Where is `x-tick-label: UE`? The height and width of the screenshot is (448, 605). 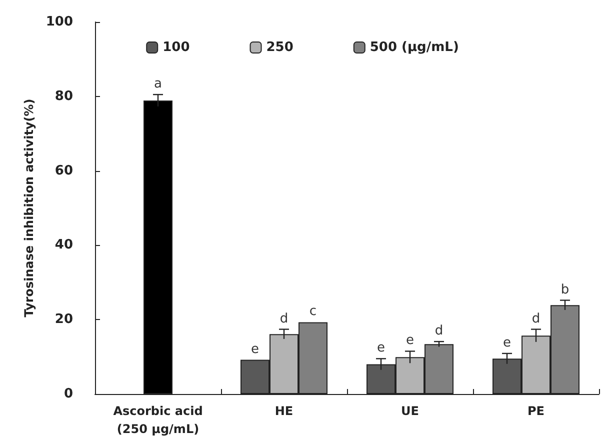
x-tick-label: UE is located at coordinates (410, 411).